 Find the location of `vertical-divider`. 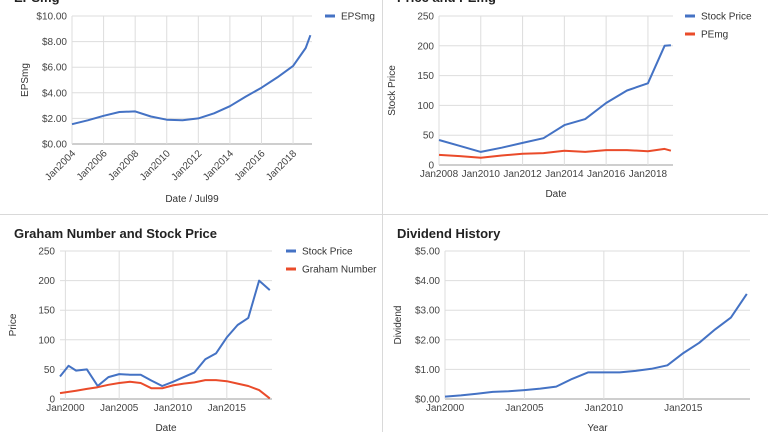

vertical-divider is located at coordinates (382, 216).